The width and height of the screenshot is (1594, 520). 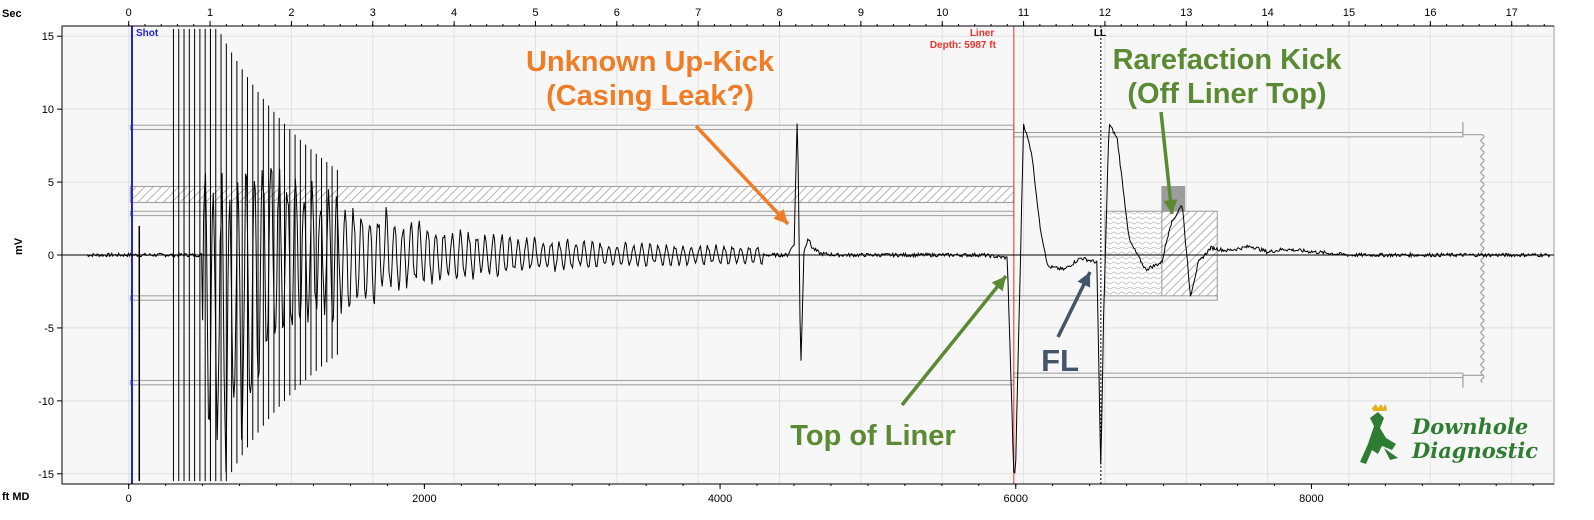 I want to click on mv-tick-label: 0, so click(x=51, y=256).